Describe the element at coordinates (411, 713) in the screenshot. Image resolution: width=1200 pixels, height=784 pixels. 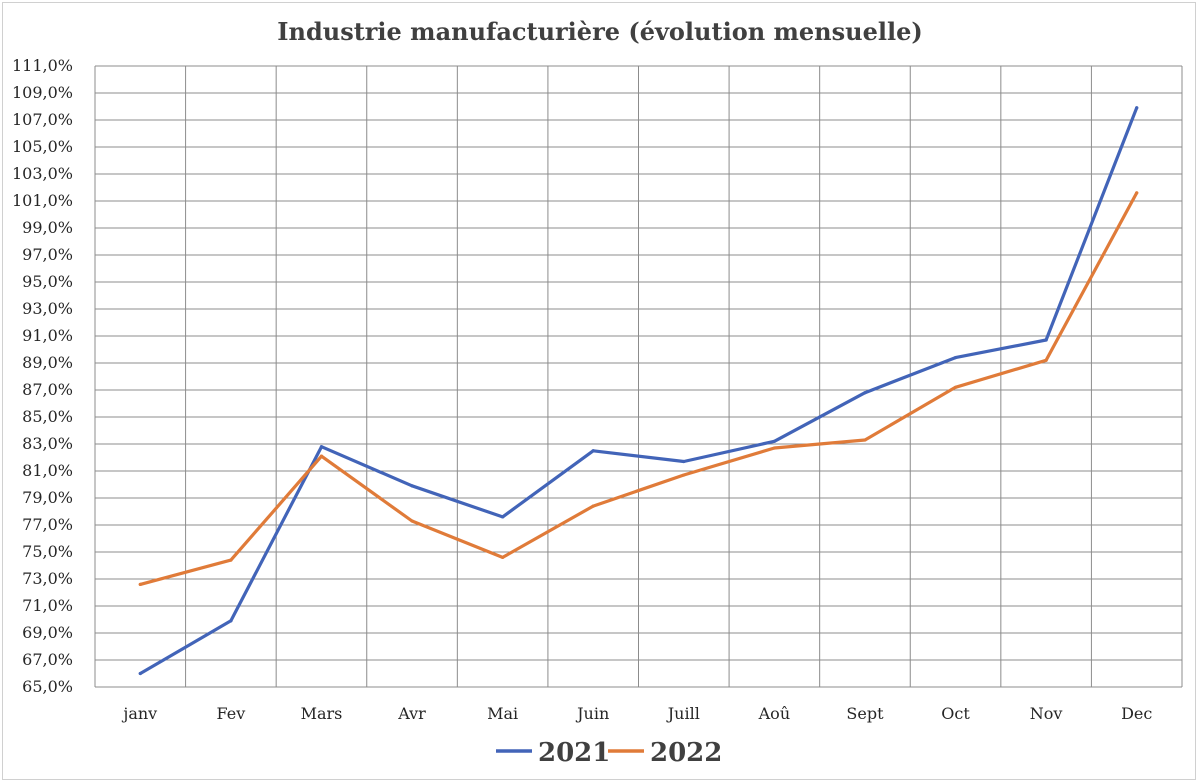
I see `x-tick-label: Avr` at that location.